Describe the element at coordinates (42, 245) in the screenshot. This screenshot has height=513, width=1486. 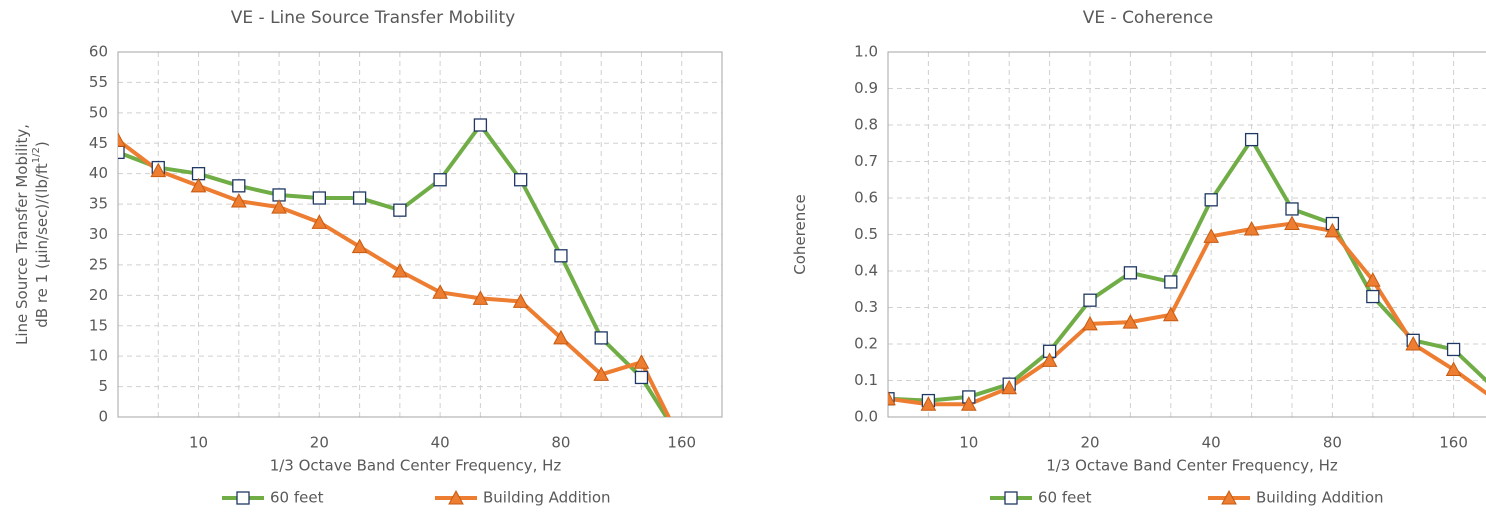
I see `y-label-line: dB re 1 (µin/sec)/(lb/ft` at that location.